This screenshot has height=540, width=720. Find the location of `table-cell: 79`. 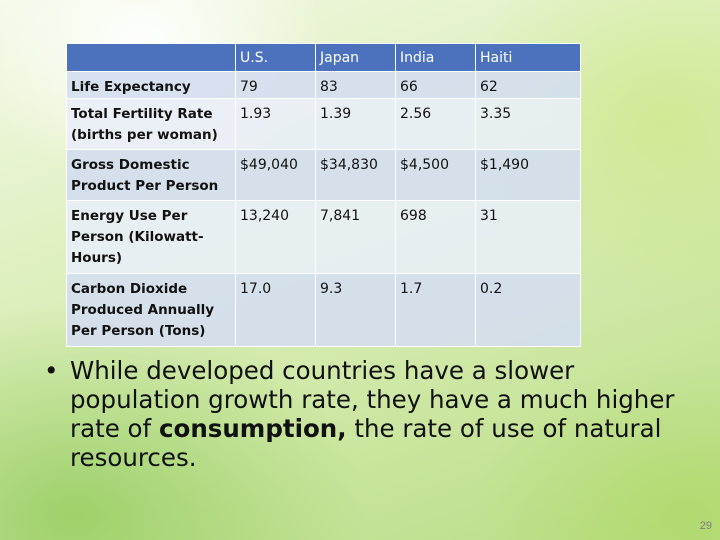

table-cell: 79 is located at coordinates (275, 85).